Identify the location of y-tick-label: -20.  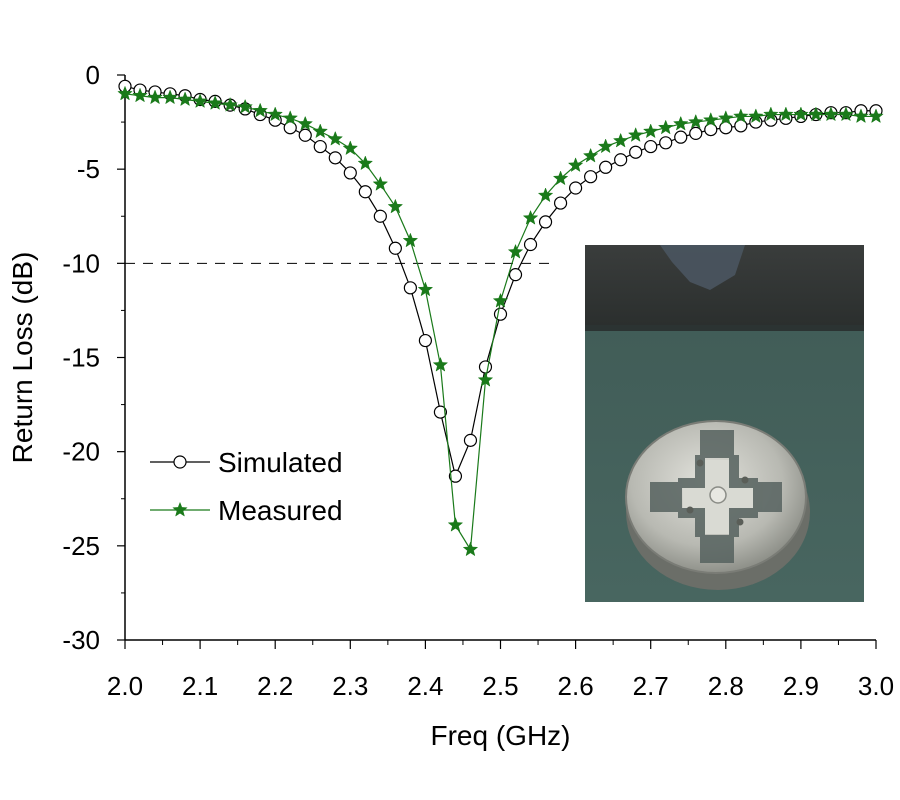
(81, 452).